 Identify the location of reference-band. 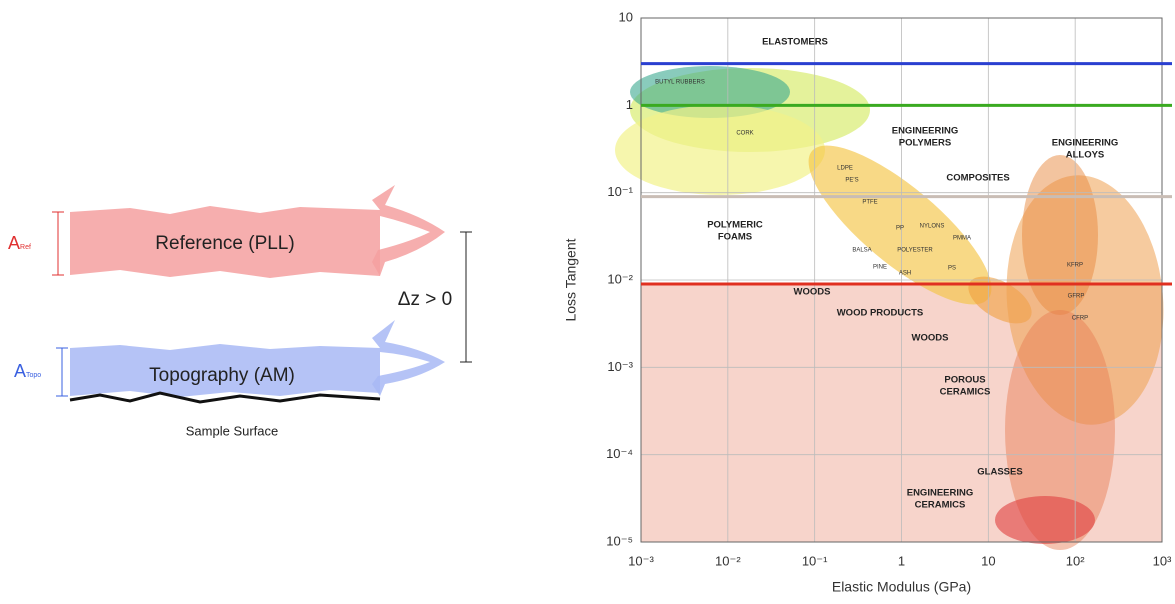
(225, 242).